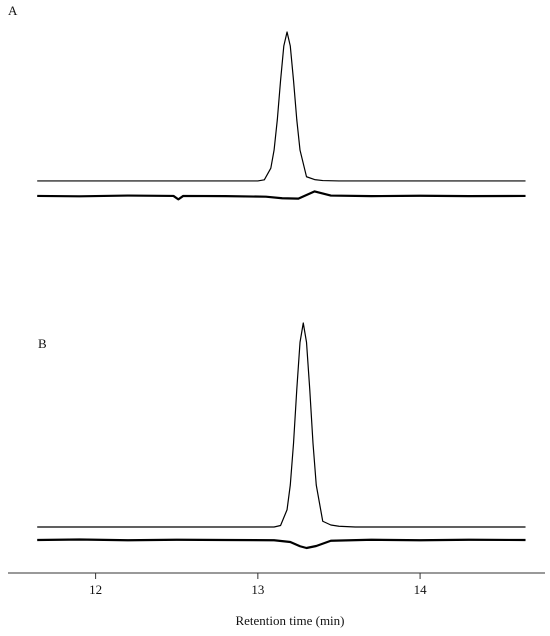 The height and width of the screenshot is (636, 550). What do you see at coordinates (257, 589) in the screenshot?
I see `x-tick-label: 13` at bounding box center [257, 589].